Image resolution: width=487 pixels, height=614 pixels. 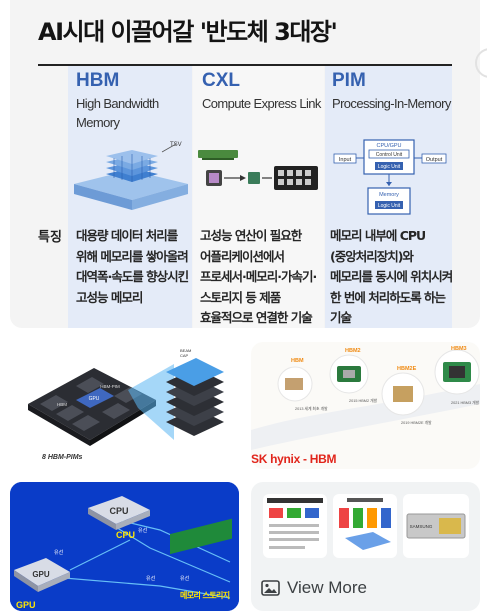 I want to click on memory-storage-label: 메모리 스토리지, so click(x=205, y=595).